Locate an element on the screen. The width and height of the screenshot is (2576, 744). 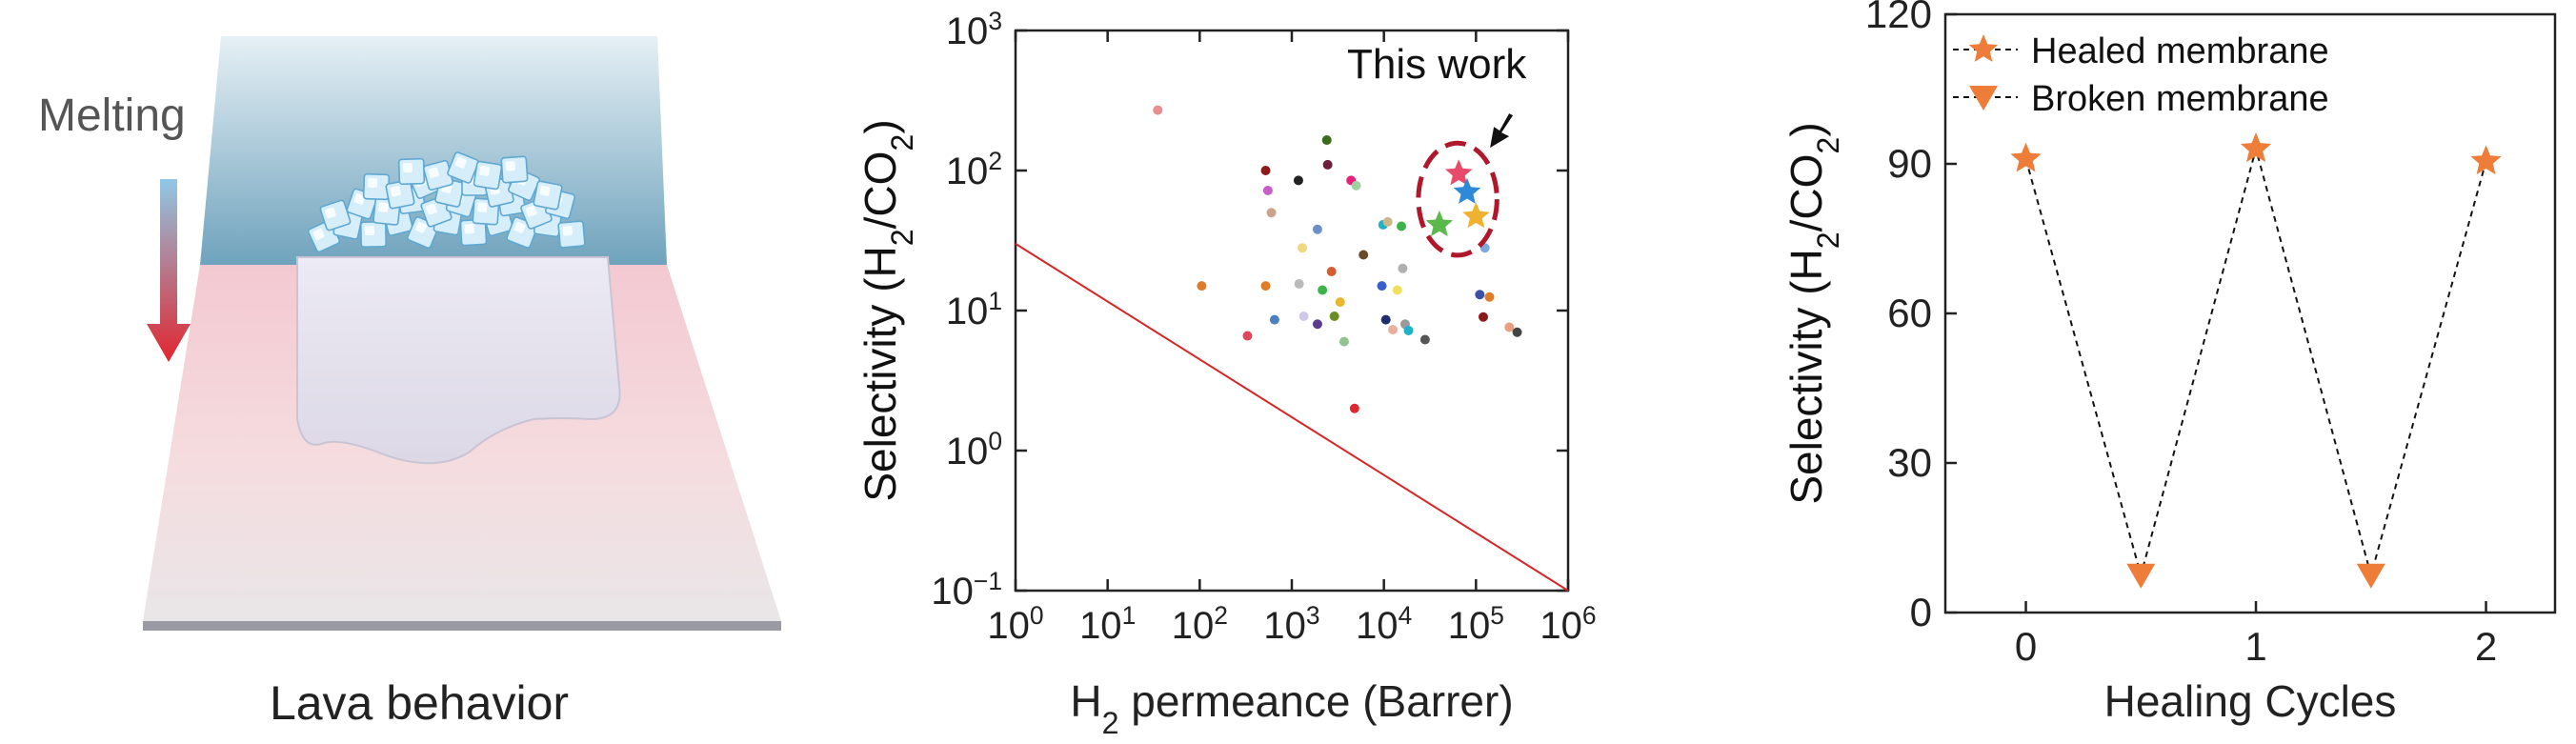
y-tick-label: 10−1 is located at coordinates (966, 590).